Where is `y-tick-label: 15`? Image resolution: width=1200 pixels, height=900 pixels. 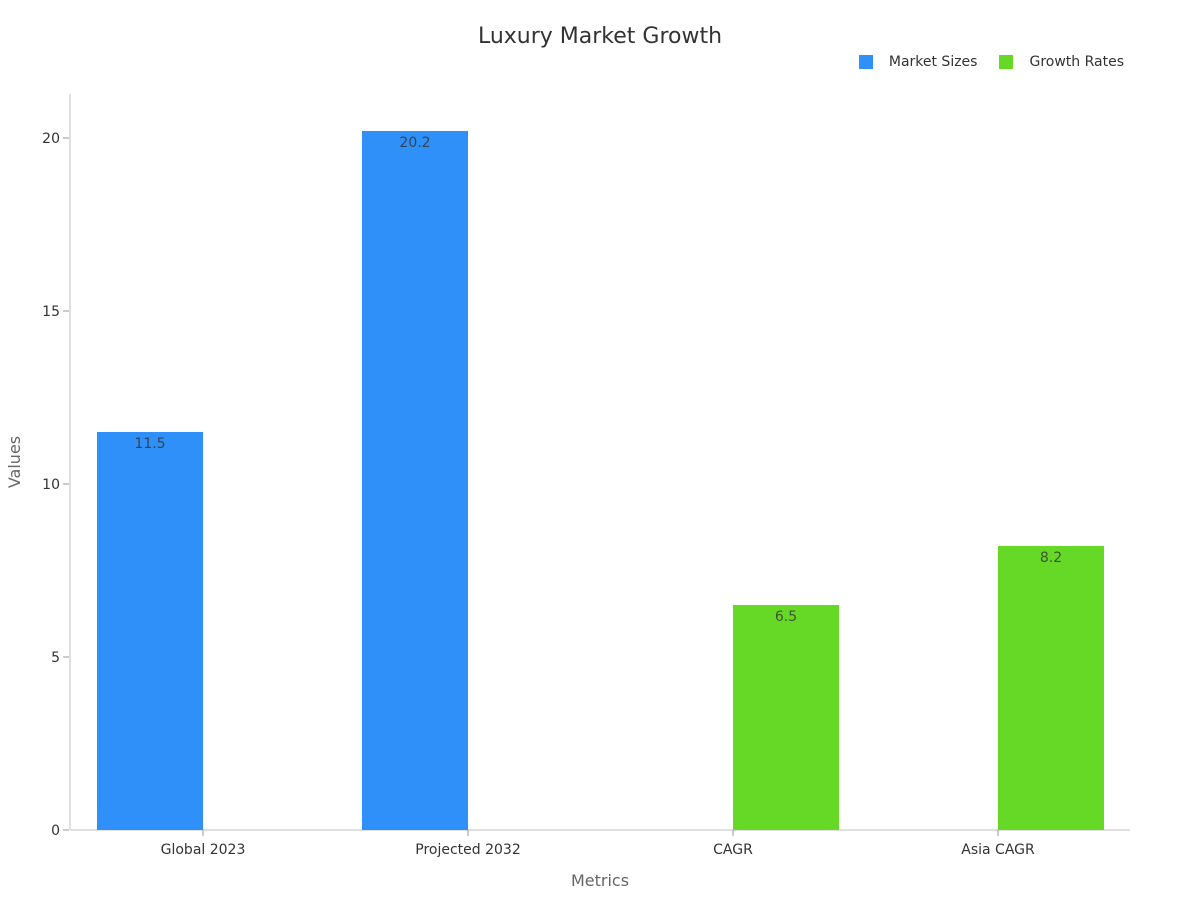 y-tick-label: 15 is located at coordinates (51, 312).